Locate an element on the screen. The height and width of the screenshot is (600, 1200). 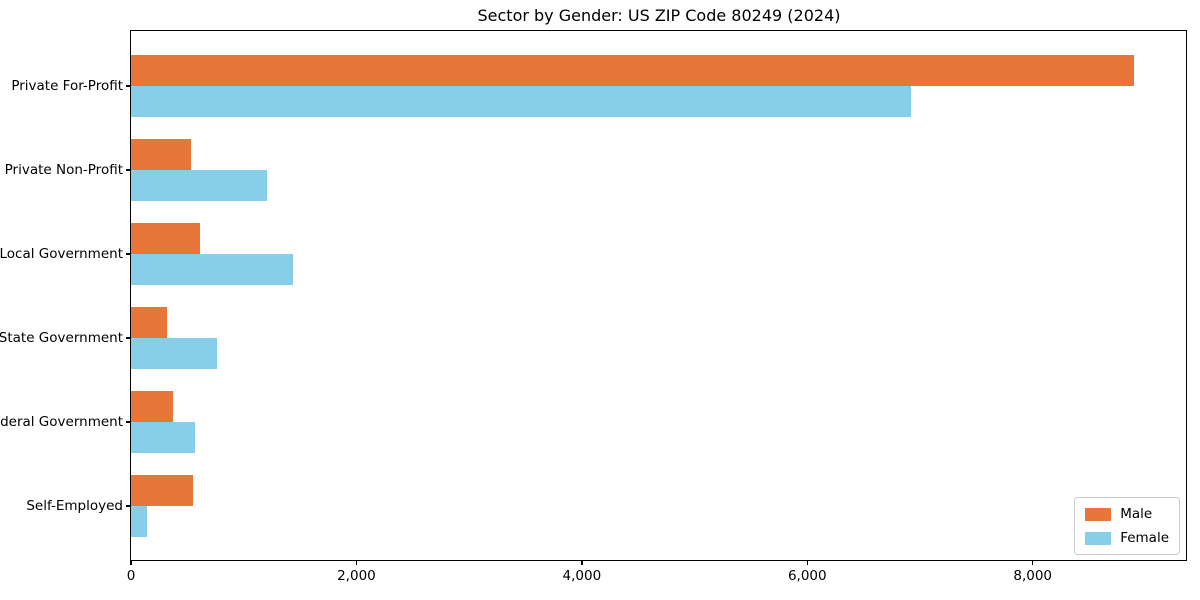
x-tick-label-0: 0 is located at coordinates (131, 576).